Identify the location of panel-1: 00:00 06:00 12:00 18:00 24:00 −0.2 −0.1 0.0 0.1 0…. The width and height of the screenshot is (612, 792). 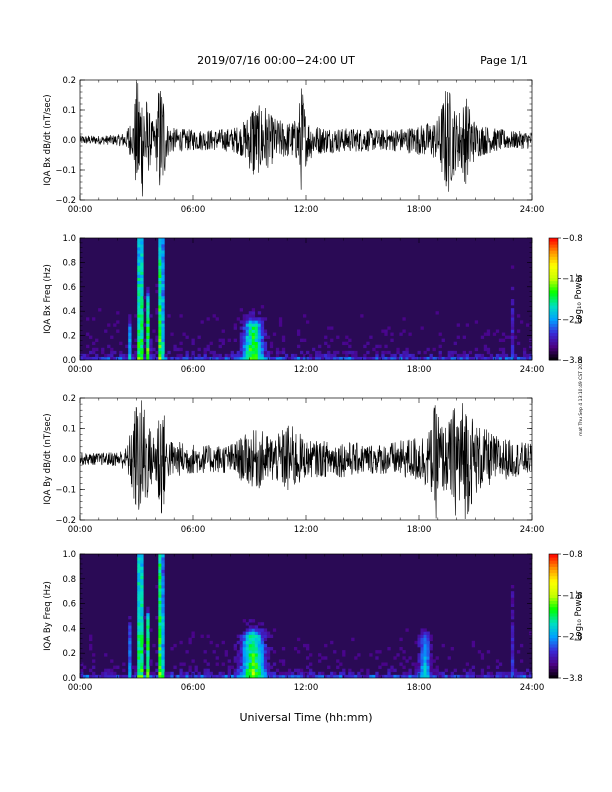
(293, 145).